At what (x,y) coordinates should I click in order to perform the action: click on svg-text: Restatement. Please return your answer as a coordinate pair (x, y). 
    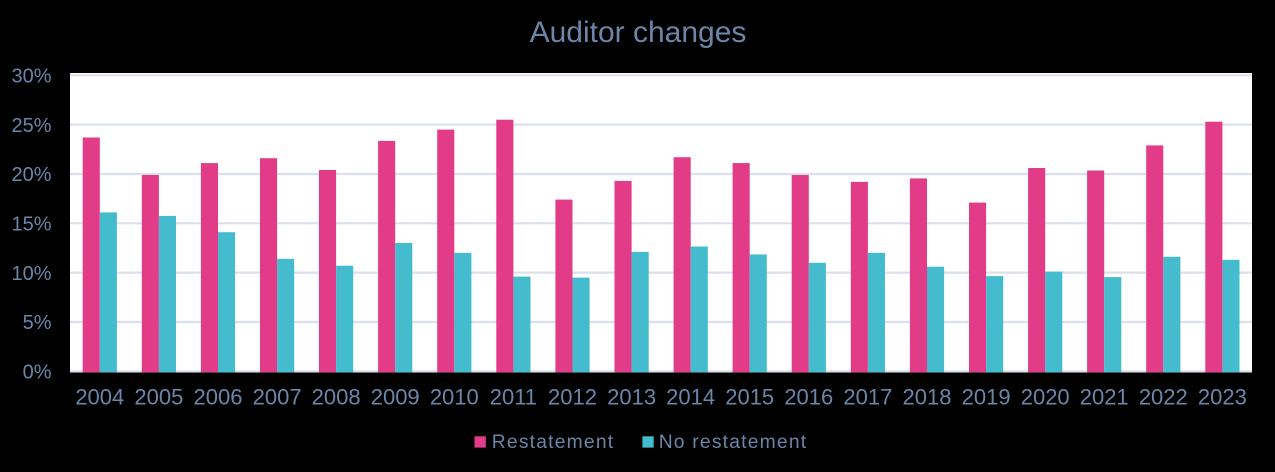
    Looking at the image, I should click on (553, 442).